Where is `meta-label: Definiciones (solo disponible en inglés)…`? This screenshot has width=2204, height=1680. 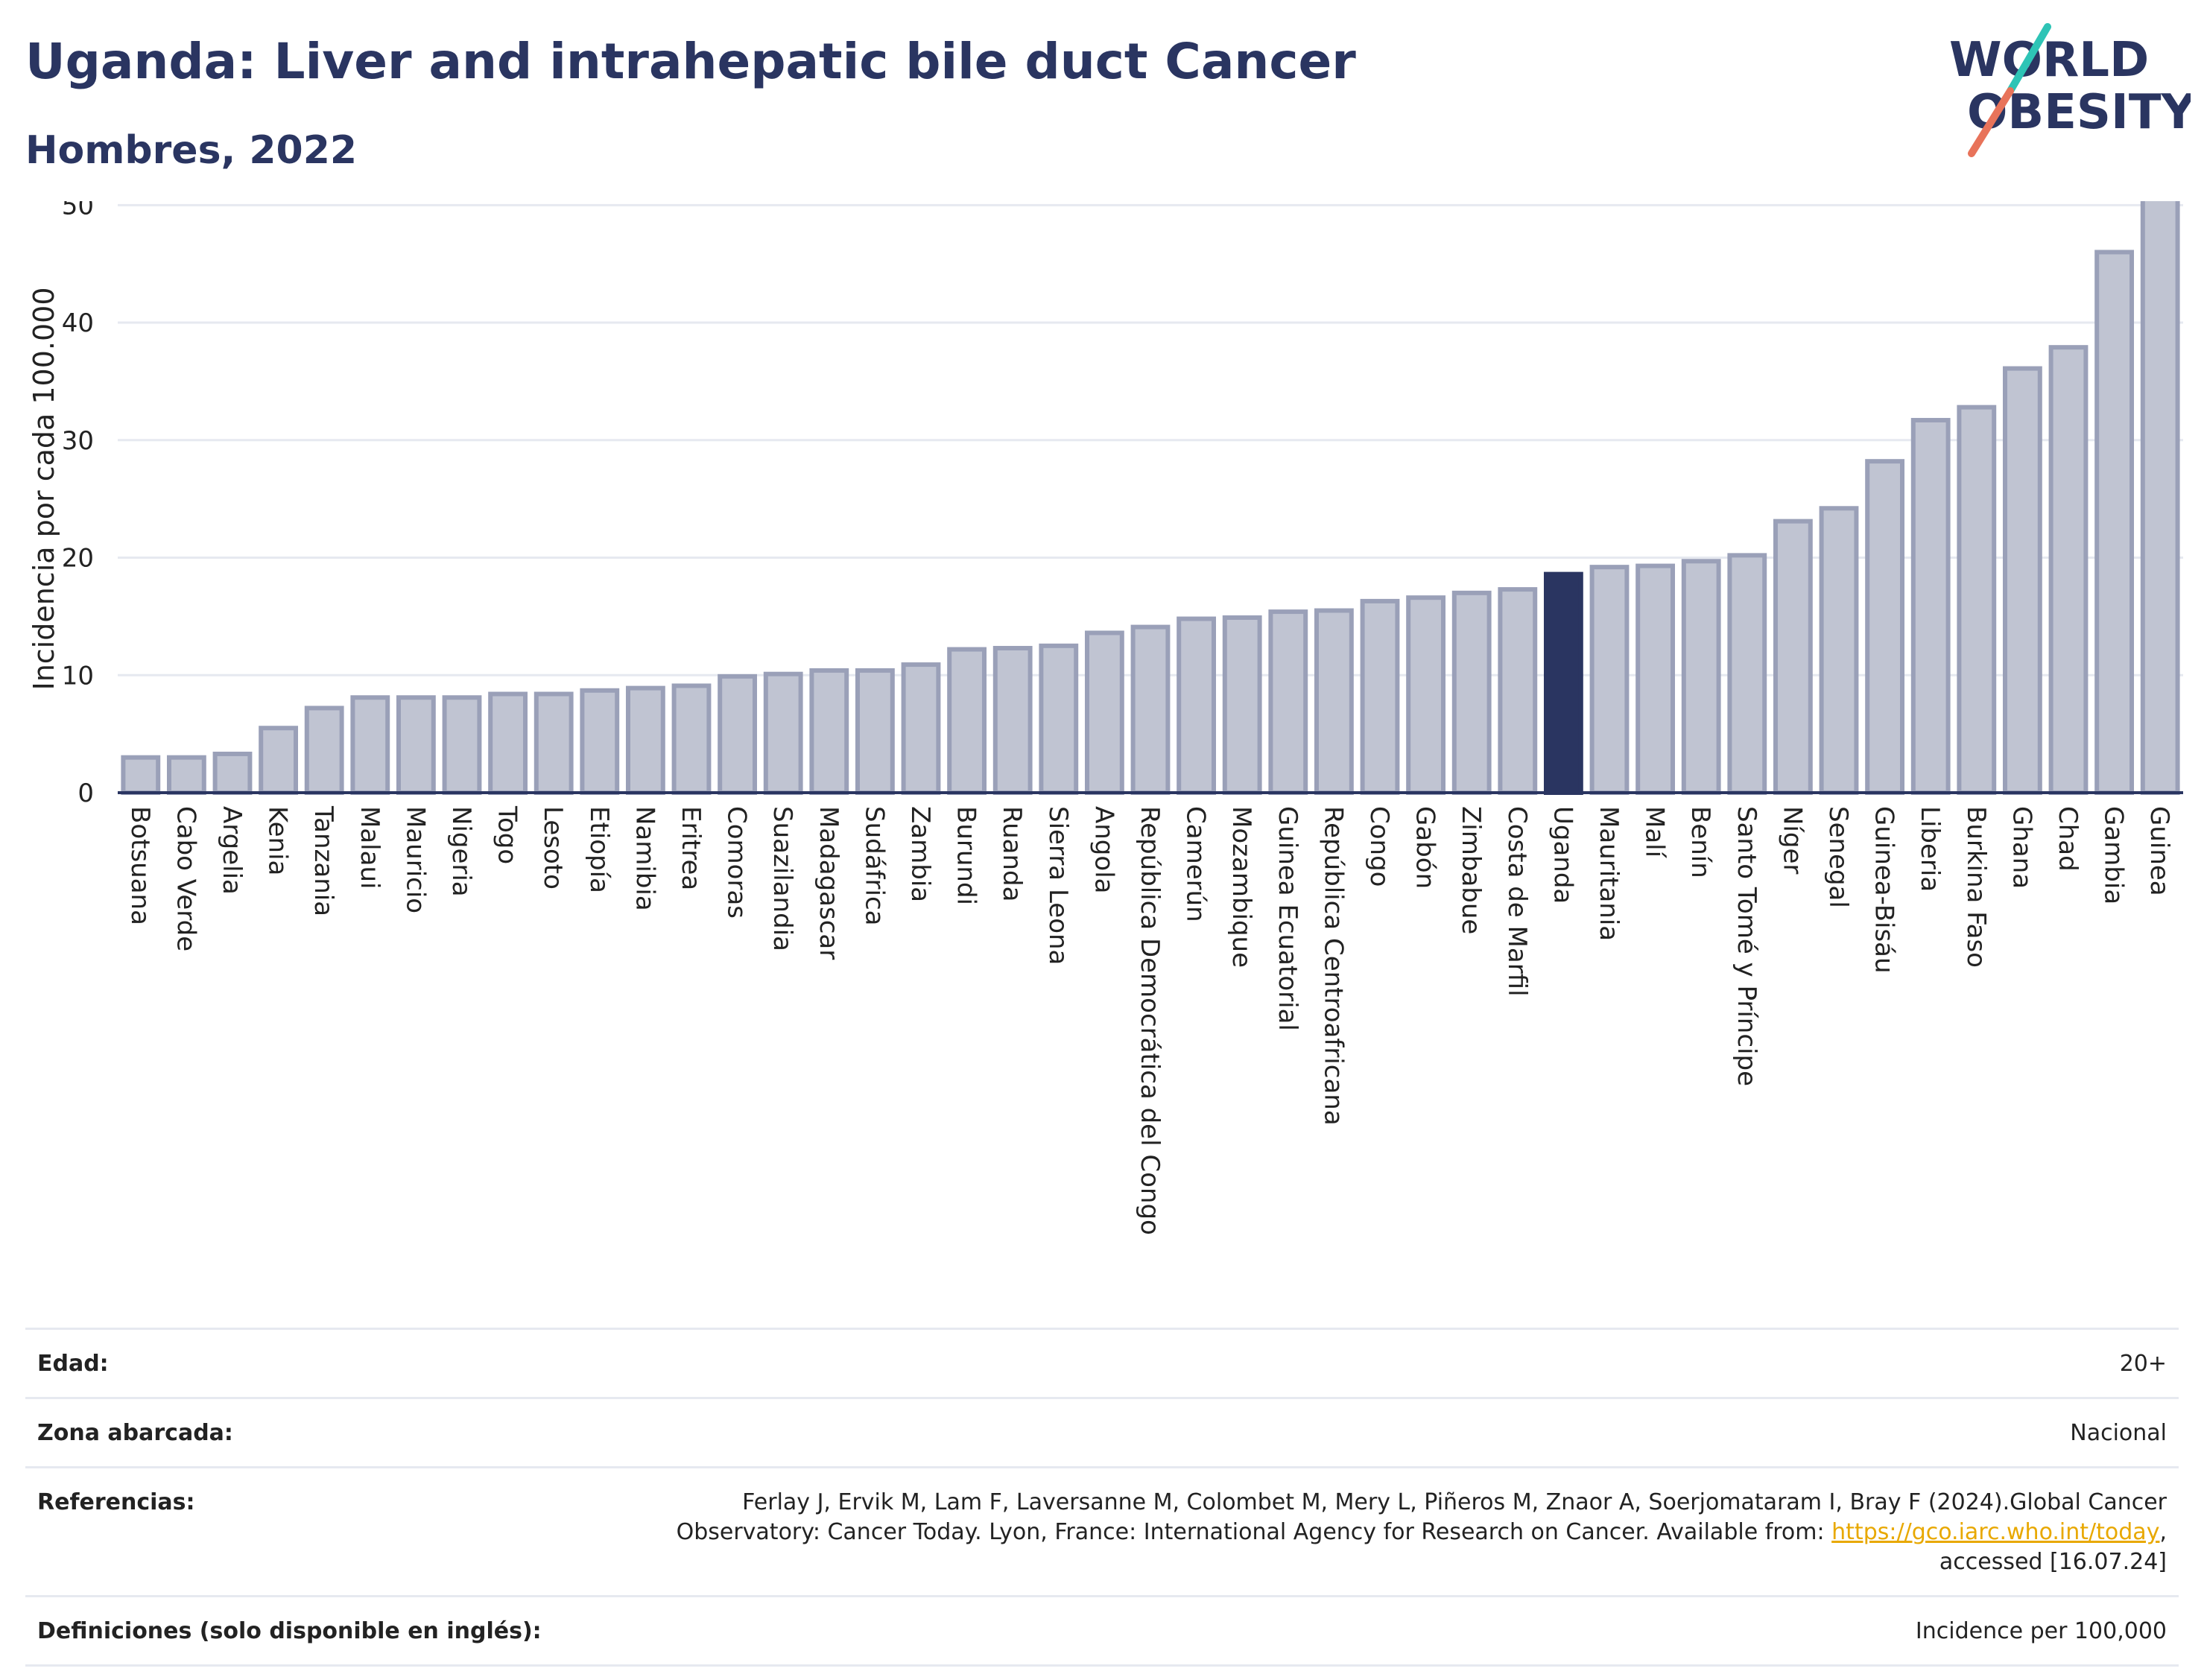 meta-label: Definiciones (solo disponible en inglés)… is located at coordinates (289, 1631).